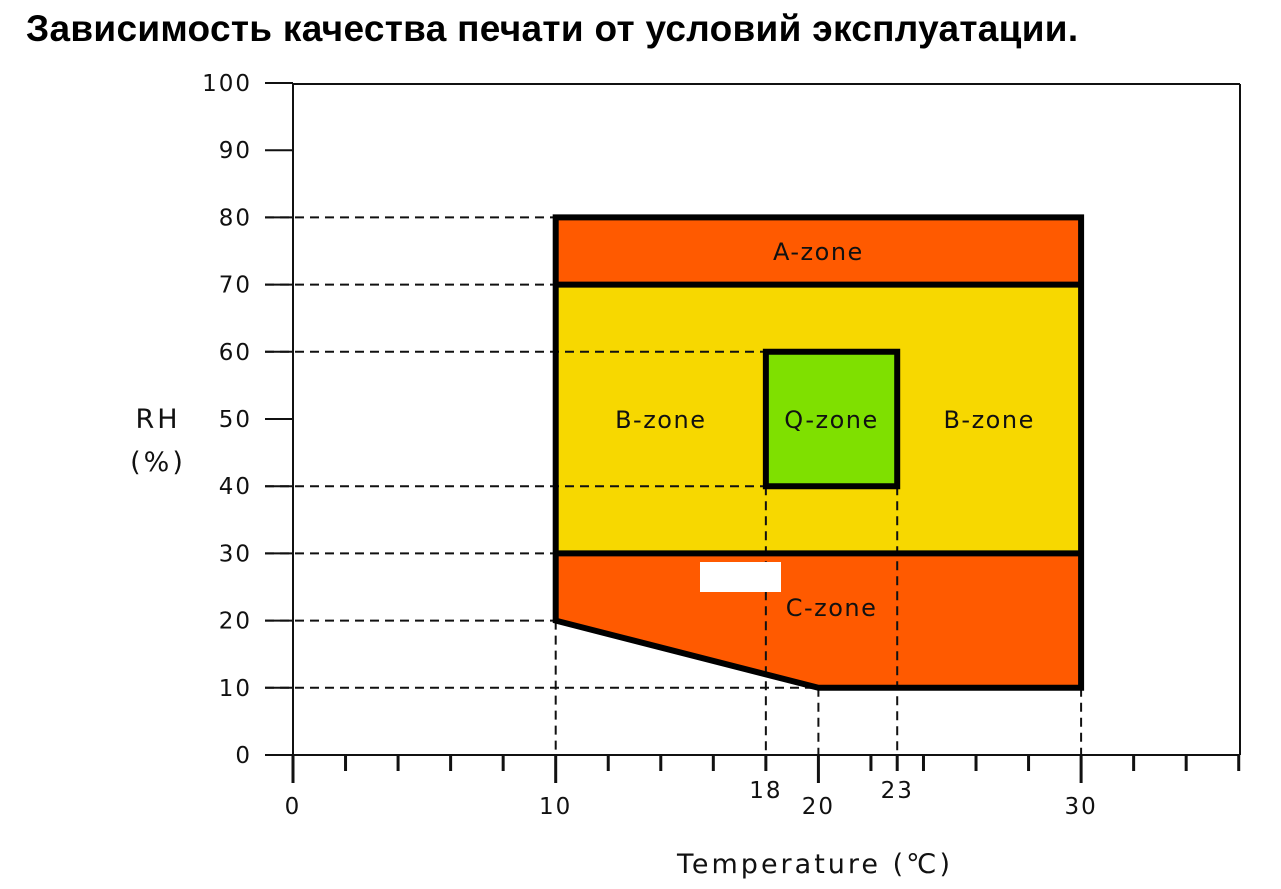  What do you see at coordinates (1080, 807) in the screenshot?
I see `x-tick-label-30: 30` at bounding box center [1080, 807].